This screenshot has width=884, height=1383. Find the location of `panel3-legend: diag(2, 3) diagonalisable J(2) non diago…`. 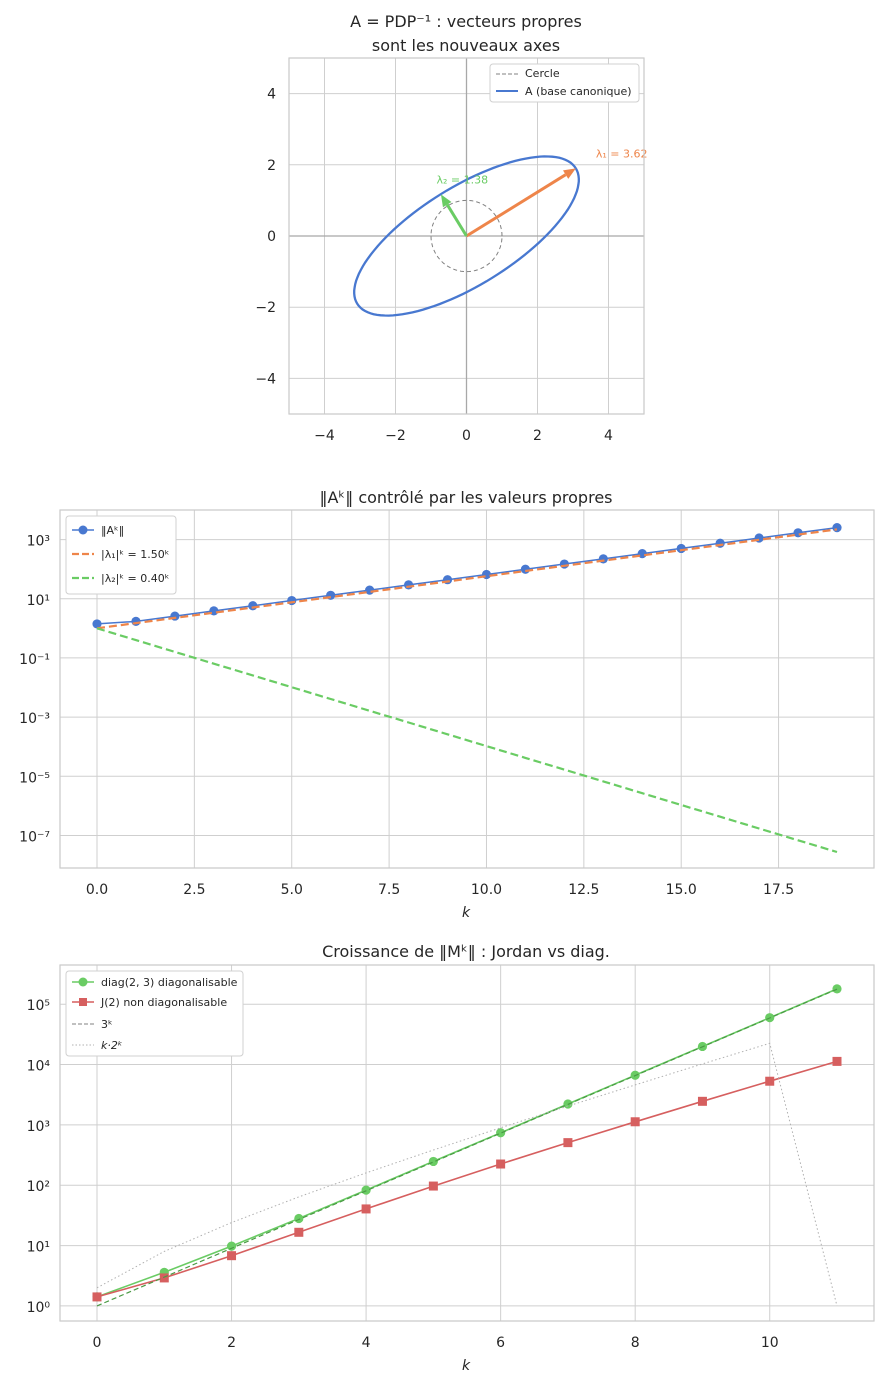

panel3-legend: diag(2, 3) diagonalisable J(2) non diago… is located at coordinates (154, 1013).